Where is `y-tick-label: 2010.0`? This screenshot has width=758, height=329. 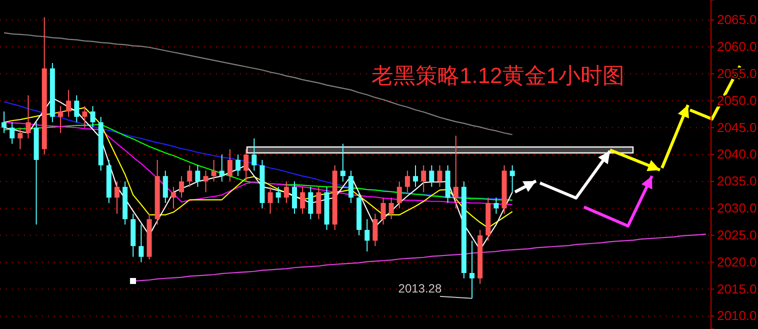
y-tick-label: 2010.0 is located at coordinates (737, 316).